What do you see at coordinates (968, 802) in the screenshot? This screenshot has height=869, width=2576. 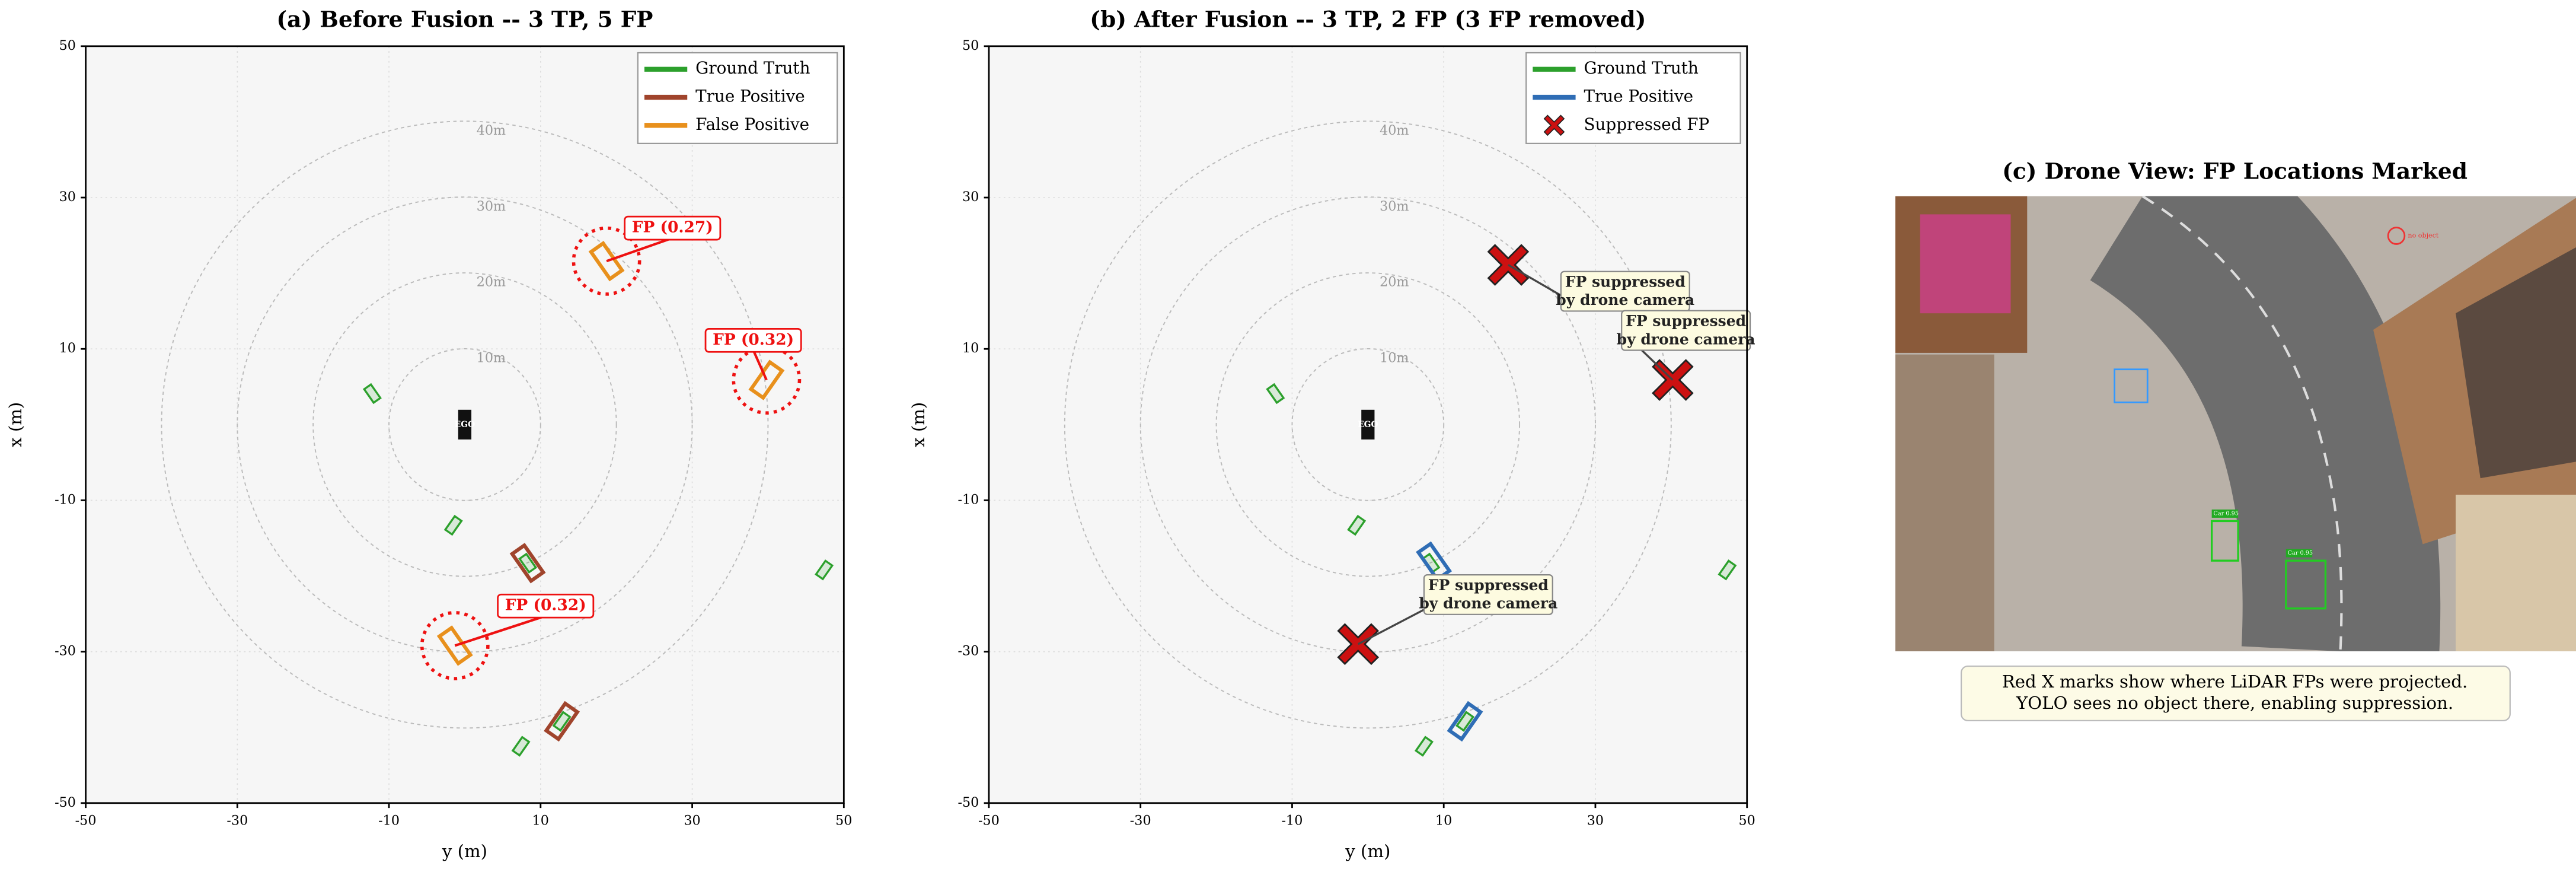 I see `y-tick-label: -50` at bounding box center [968, 802].